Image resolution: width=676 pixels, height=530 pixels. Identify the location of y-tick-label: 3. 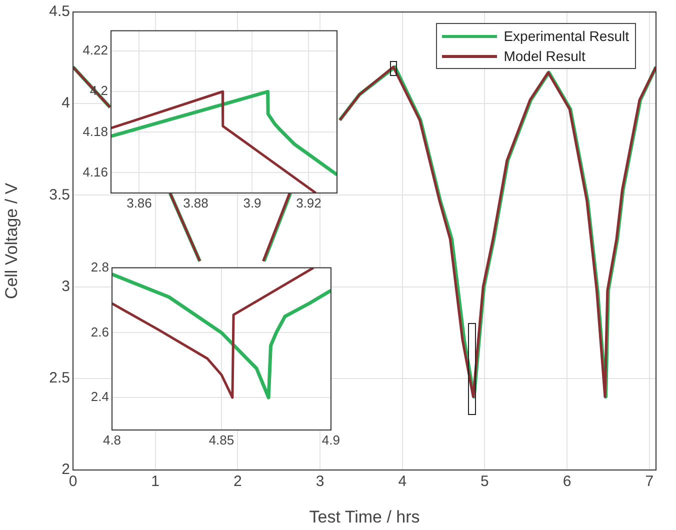
(66, 286).